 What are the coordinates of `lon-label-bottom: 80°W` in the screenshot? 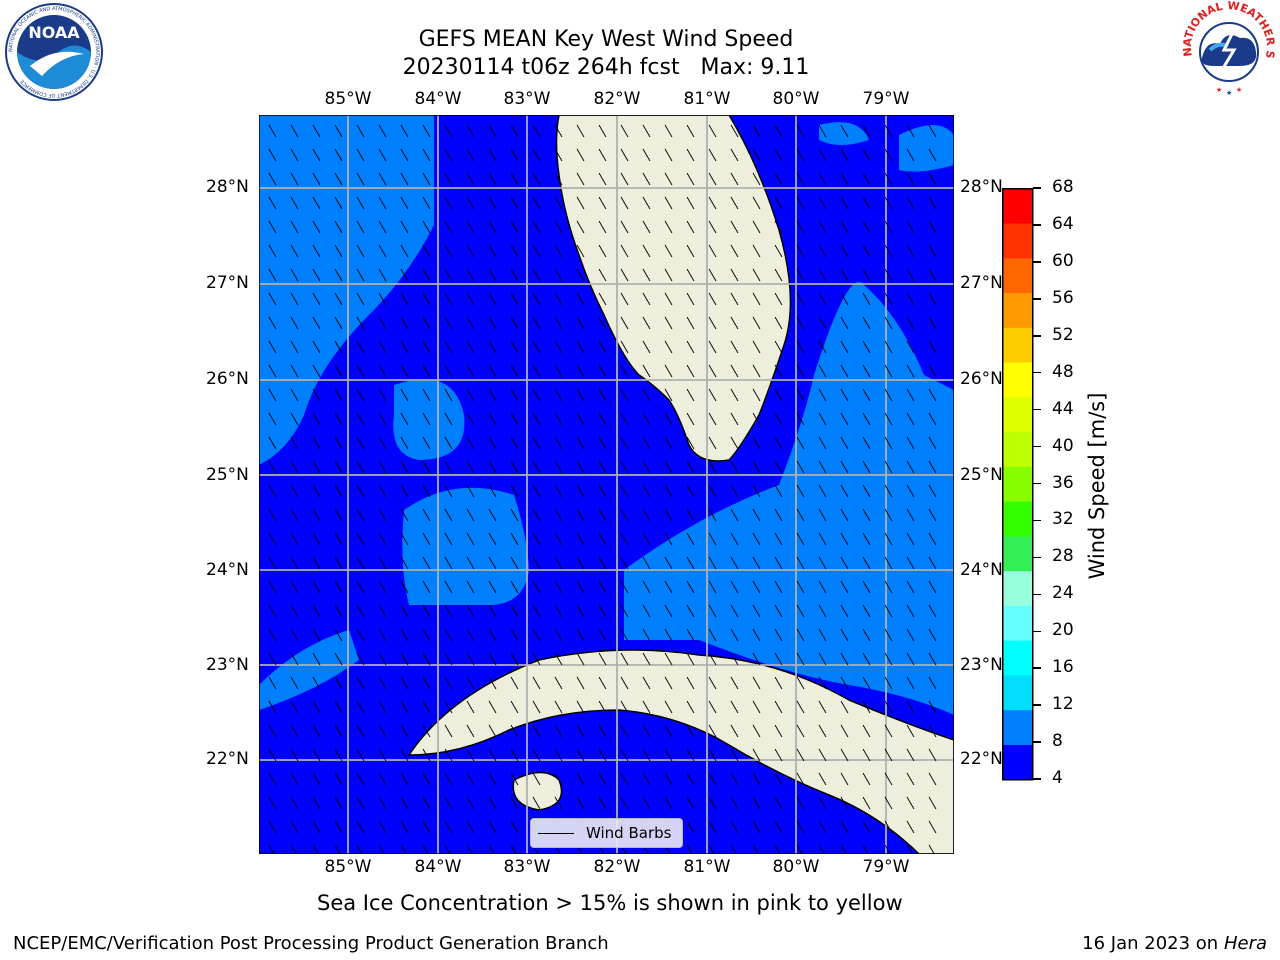 It's located at (796, 867).